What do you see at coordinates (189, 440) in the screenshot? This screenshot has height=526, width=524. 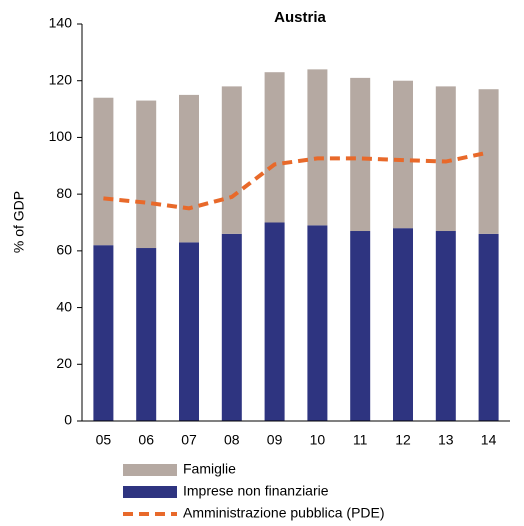 I see `x-tick-label: 07` at bounding box center [189, 440].